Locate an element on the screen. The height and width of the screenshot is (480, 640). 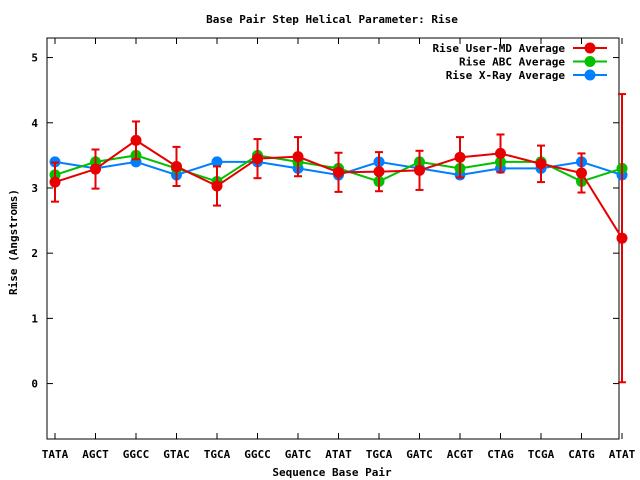
x-tick-label: GTAC is located at coordinates (176, 454).